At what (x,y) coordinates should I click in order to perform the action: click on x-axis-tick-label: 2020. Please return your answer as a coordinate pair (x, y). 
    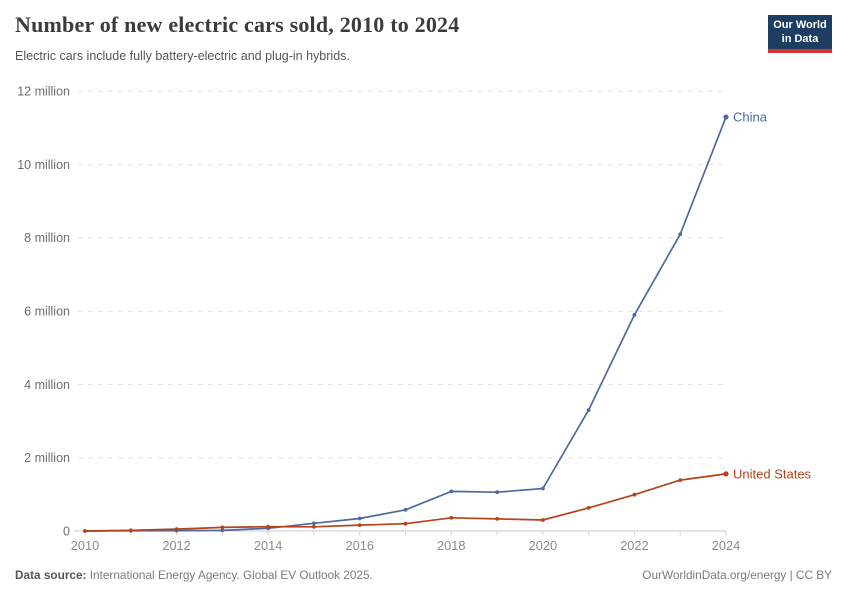
    Looking at the image, I should click on (543, 545).